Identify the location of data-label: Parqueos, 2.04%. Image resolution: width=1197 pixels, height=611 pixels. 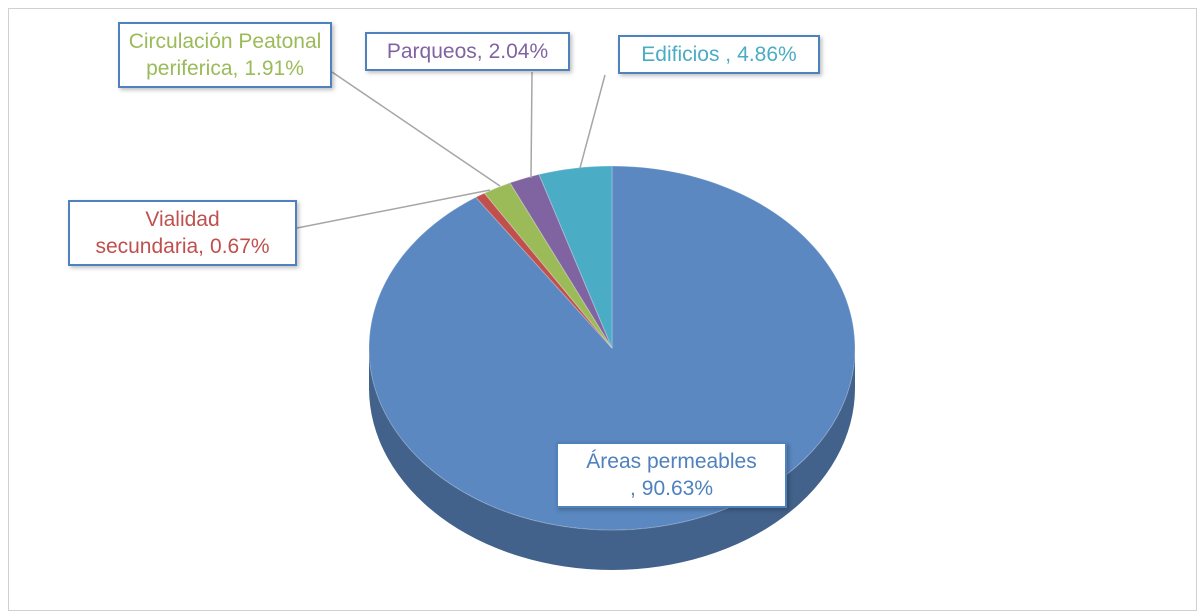
(467, 51).